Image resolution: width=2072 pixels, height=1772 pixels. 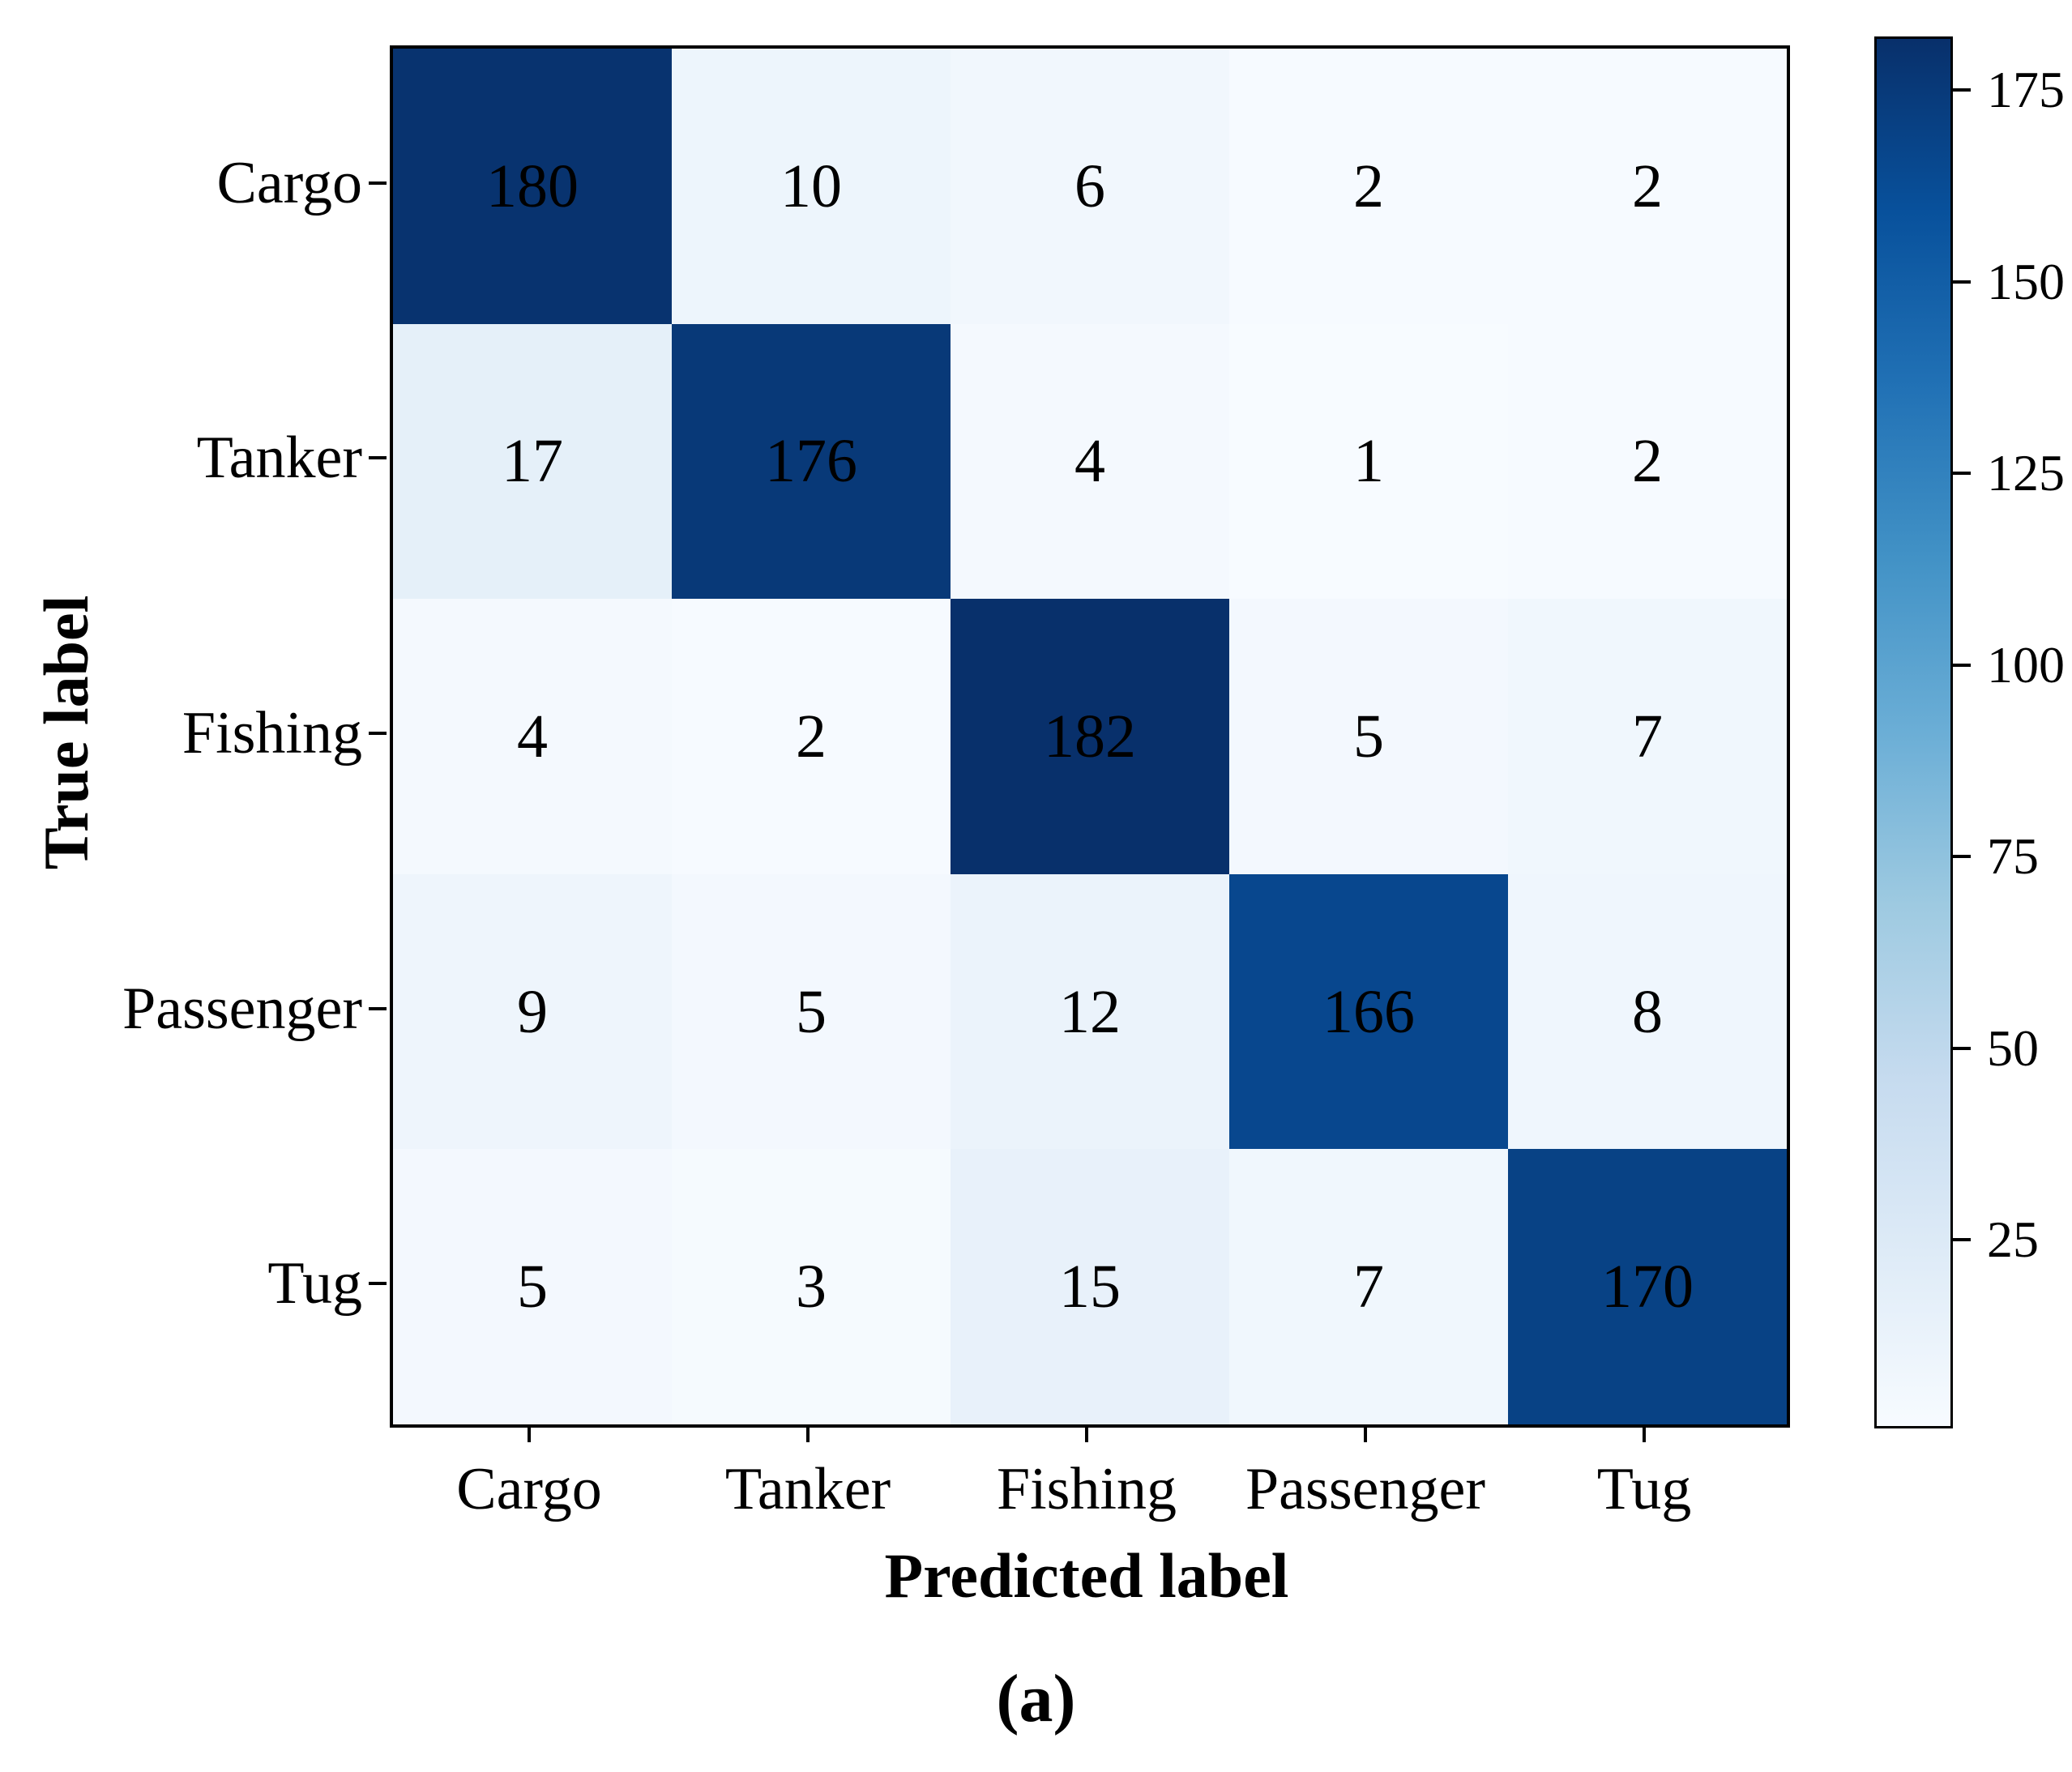 I want to click on cell-value: 180, so click(x=532, y=186).